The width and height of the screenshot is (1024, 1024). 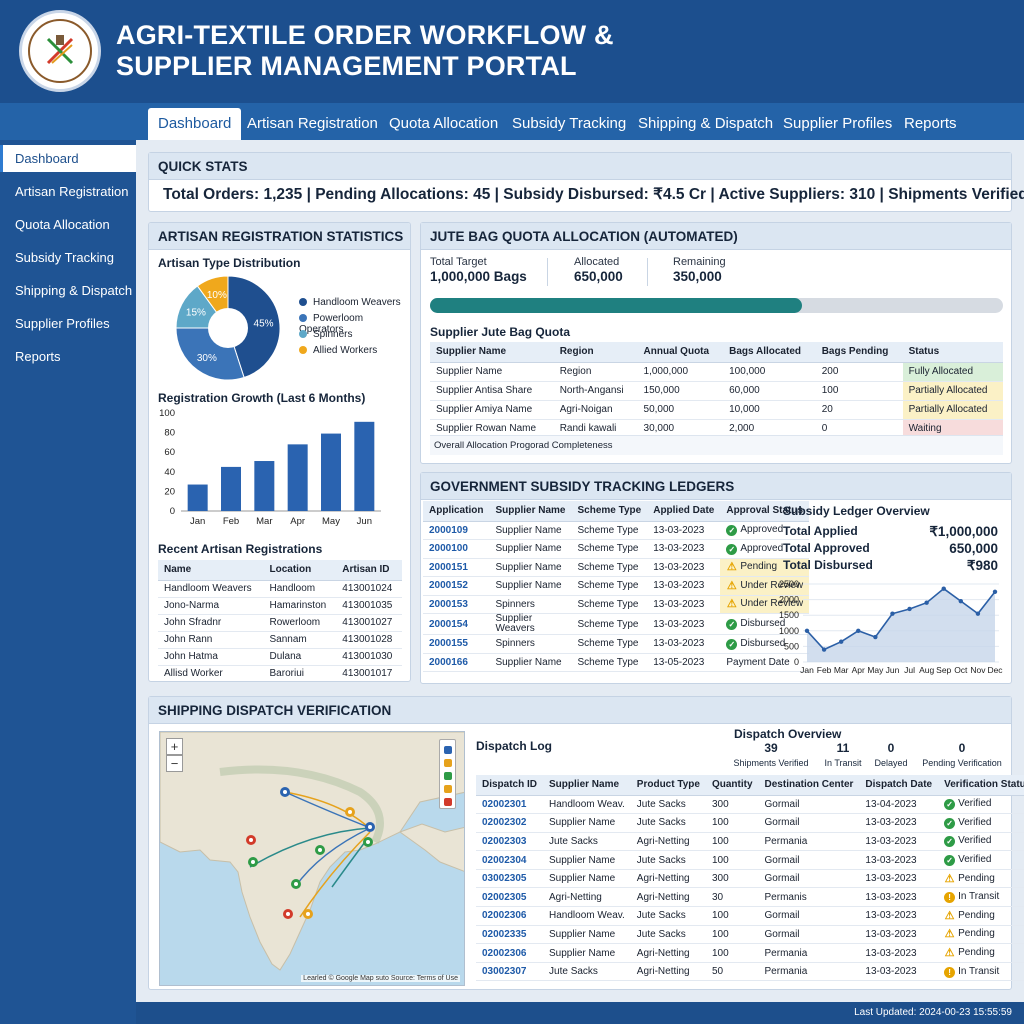 What do you see at coordinates (169, 452) in the screenshot?
I see `y-tick-label: 60` at bounding box center [169, 452].